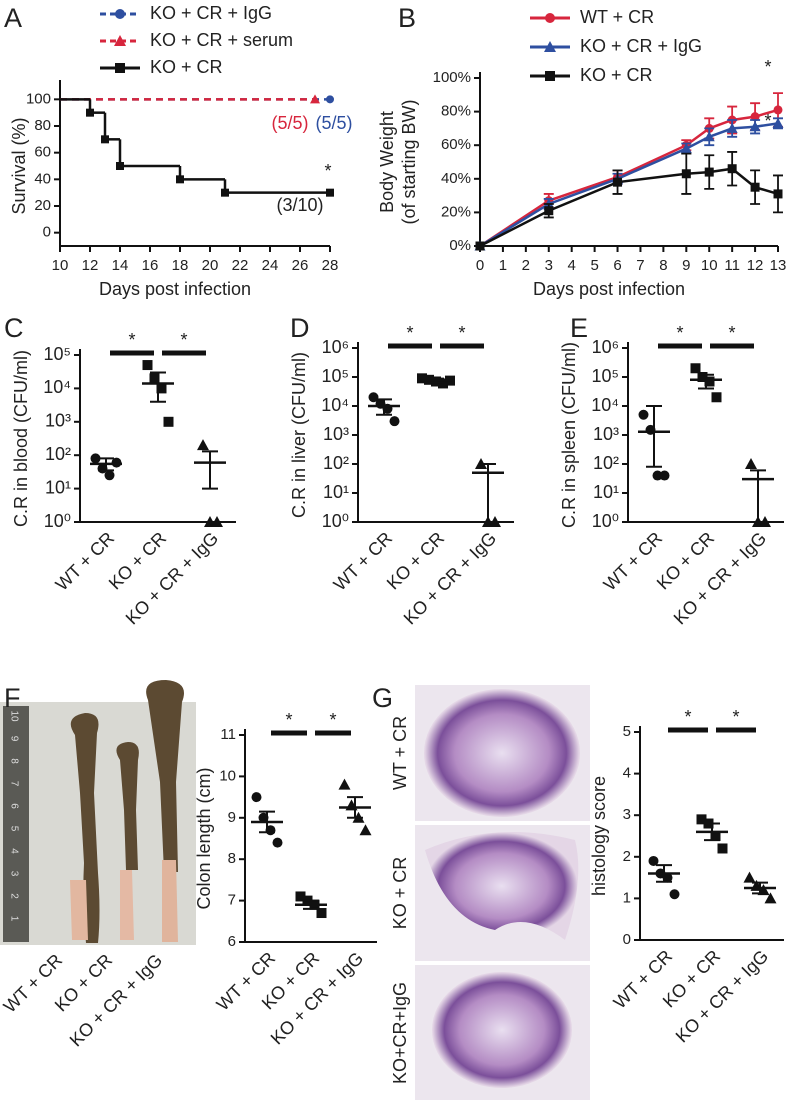 This screenshot has height=1112, width=793. I want to click on x-tick-label: 8, so click(663, 265).